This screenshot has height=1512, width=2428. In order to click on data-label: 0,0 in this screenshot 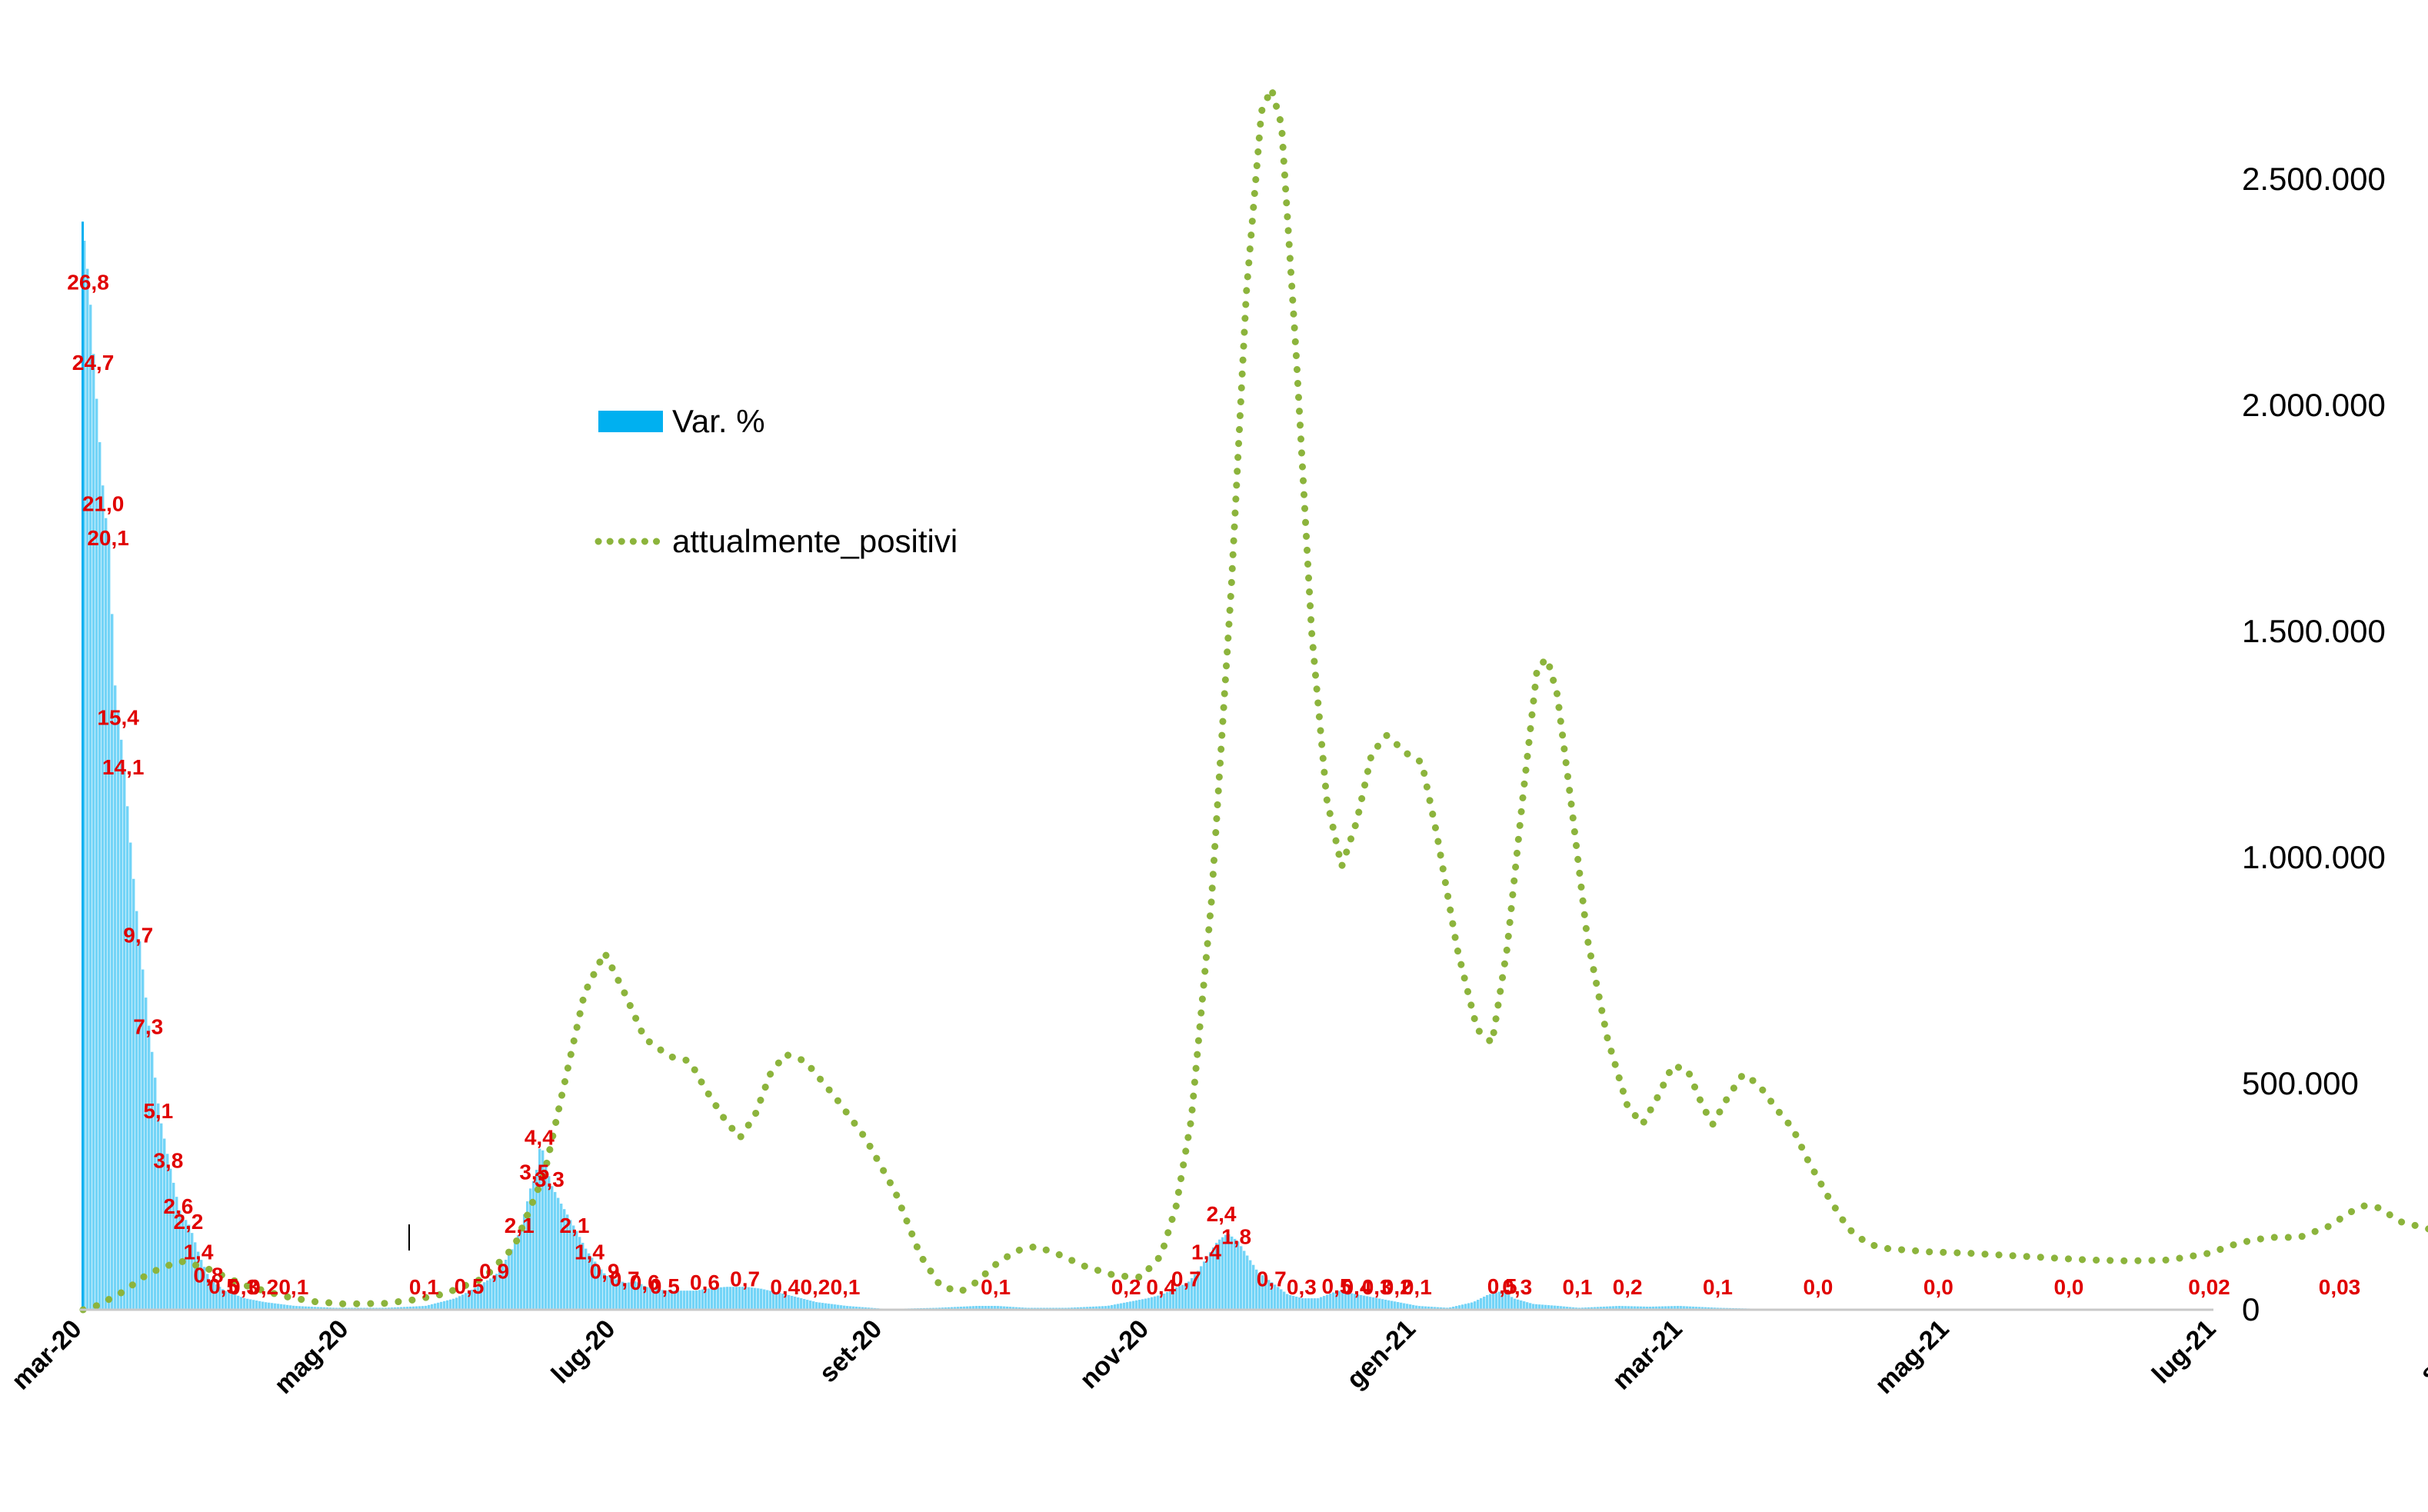, I will do `click(2068, 1287)`.